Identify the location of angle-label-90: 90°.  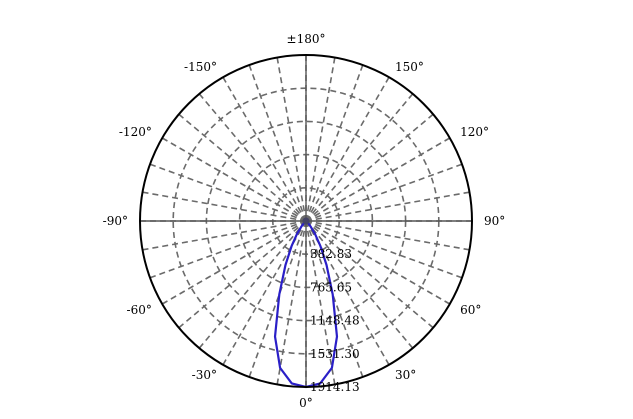
(494, 221).